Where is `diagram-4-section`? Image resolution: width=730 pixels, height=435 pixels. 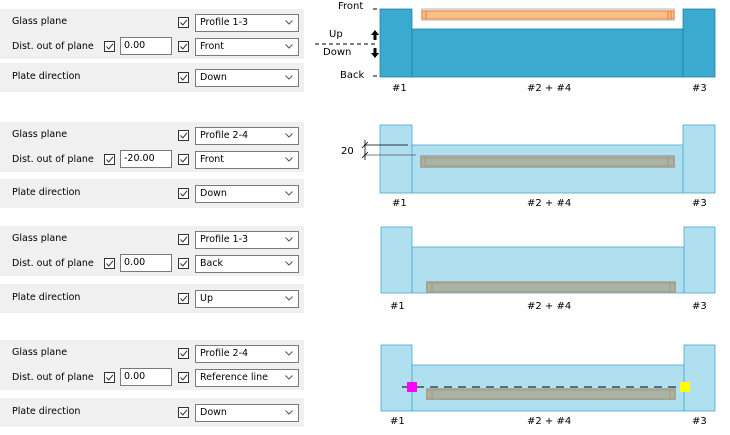 diagram-4-section is located at coordinates (548, 378).